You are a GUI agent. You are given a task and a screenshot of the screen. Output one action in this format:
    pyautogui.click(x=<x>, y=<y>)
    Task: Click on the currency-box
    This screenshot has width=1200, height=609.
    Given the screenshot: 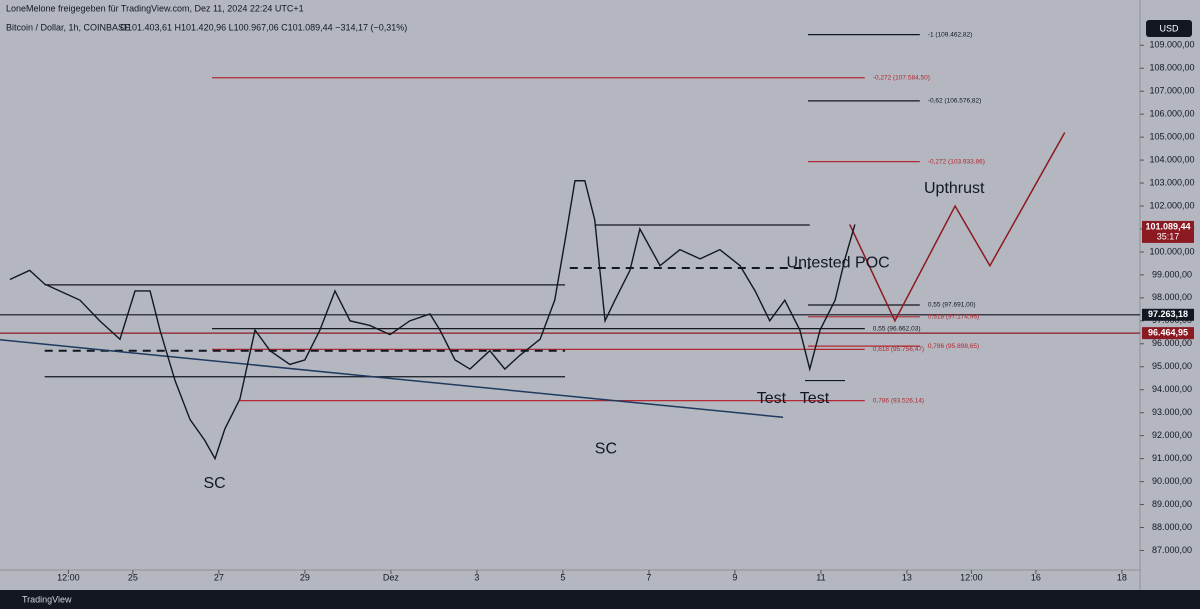 What is the action you would take?
    pyautogui.click(x=1169, y=28)
    